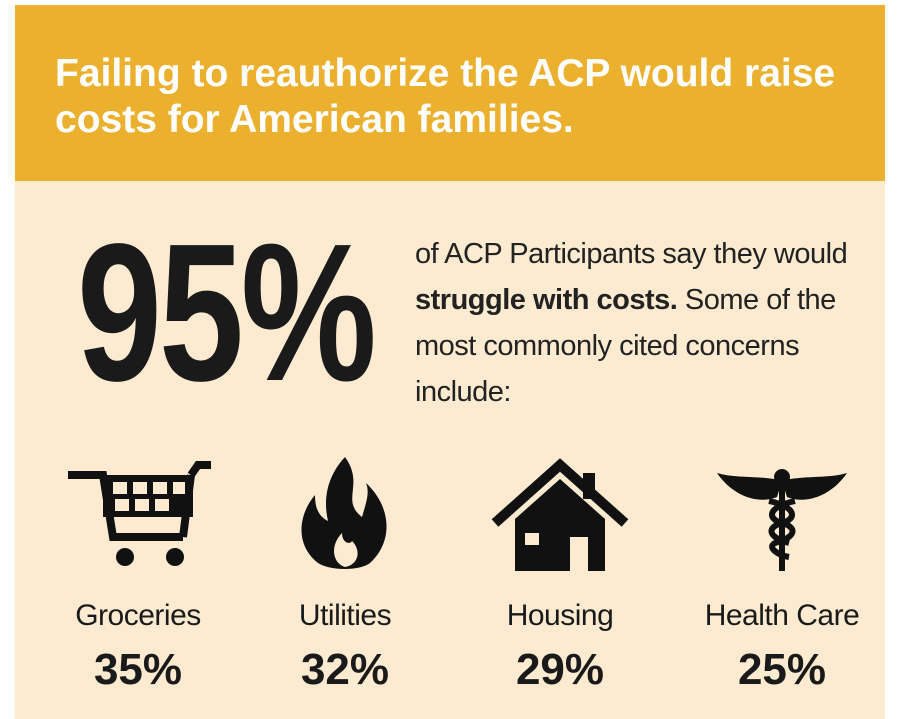 This screenshot has height=719, width=899. What do you see at coordinates (138, 615) in the screenshot?
I see `concern-label: Groceries` at bounding box center [138, 615].